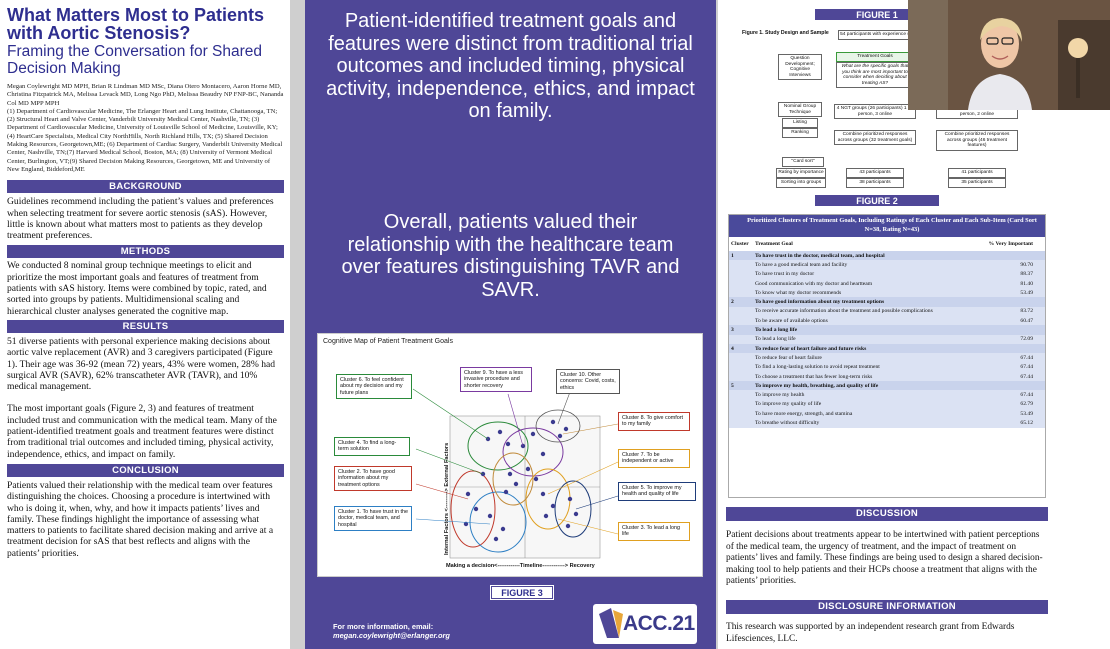  Describe the element at coordinates (864, 358) in the screenshot. I see `goal-cell: To reduce fear of heart failure` at that location.